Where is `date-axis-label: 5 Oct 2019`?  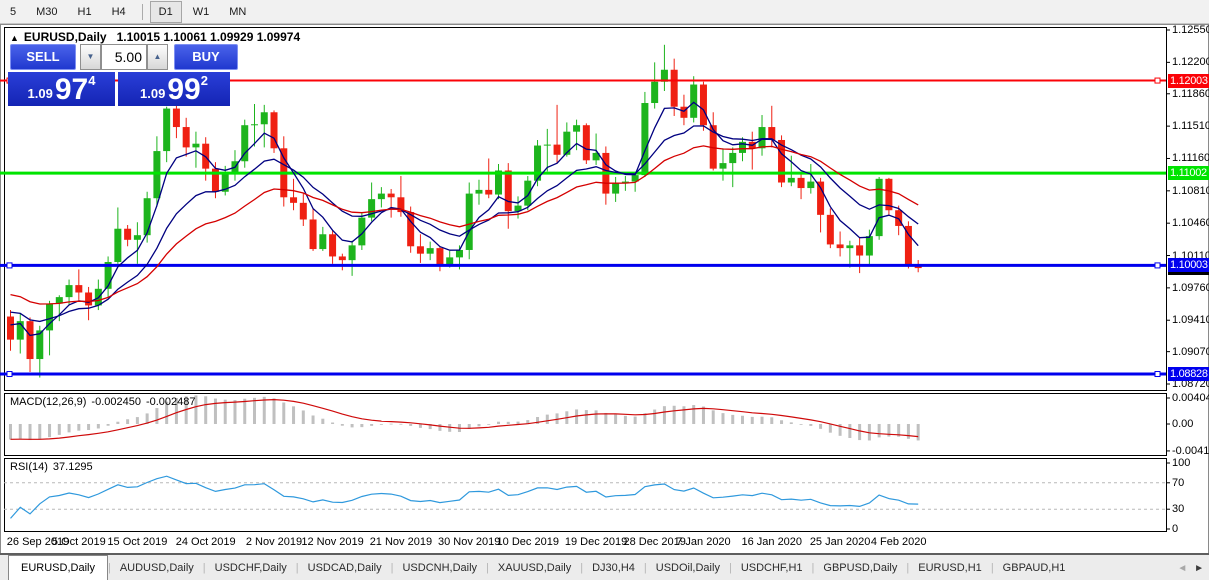 date-axis-label: 5 Oct 2019 is located at coordinates (78, 542).